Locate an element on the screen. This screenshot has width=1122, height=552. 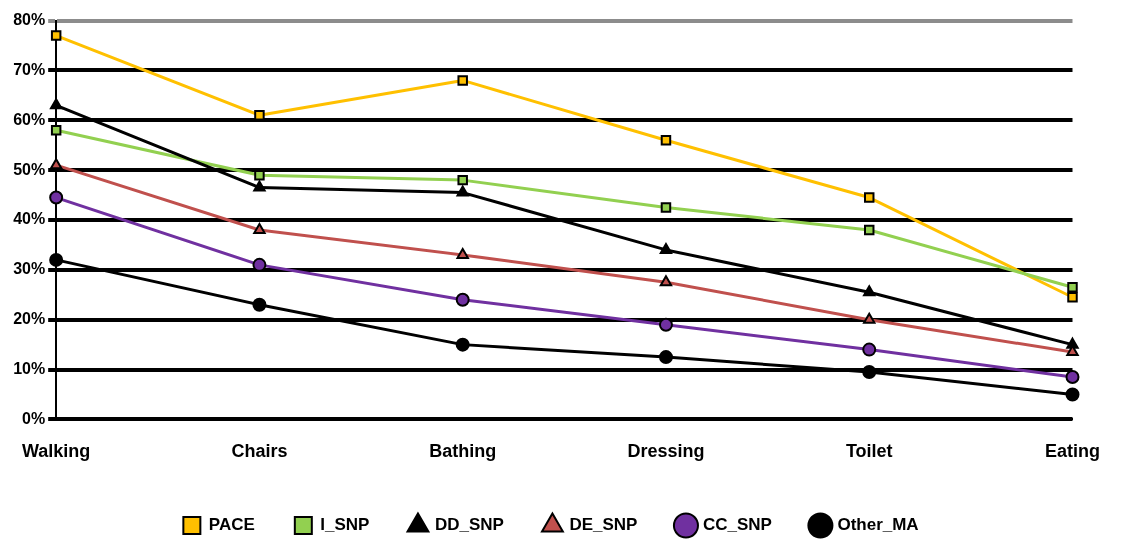
legend-label: Other_MA is located at coordinates (878, 525).